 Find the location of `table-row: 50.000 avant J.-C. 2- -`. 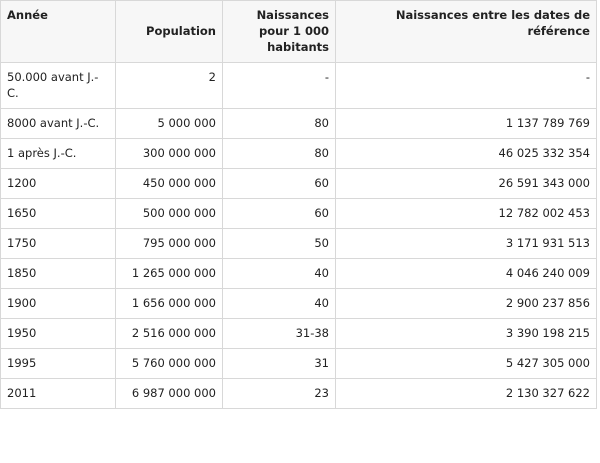

table-row: 50.000 avant J.-C. 2- - is located at coordinates (298, 85).